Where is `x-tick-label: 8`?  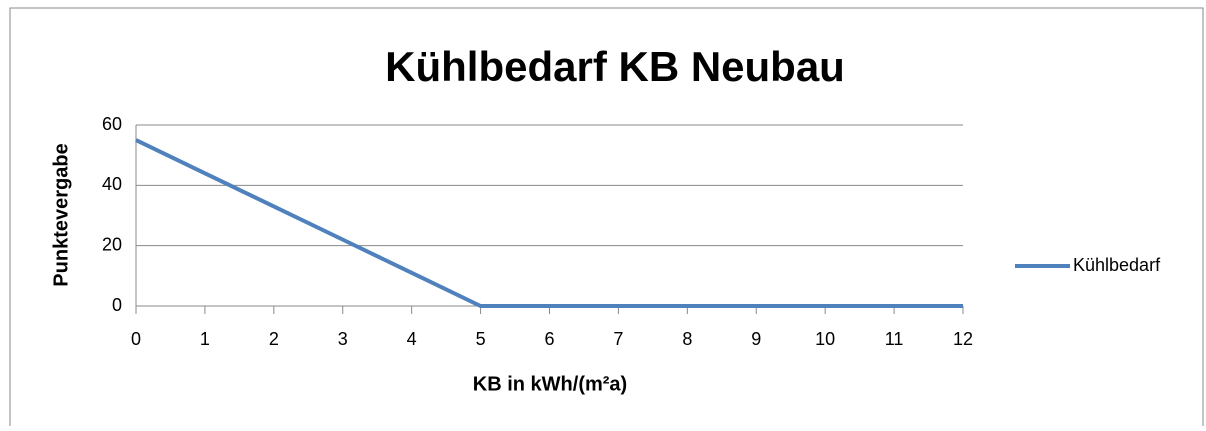 x-tick-label: 8 is located at coordinates (687, 339).